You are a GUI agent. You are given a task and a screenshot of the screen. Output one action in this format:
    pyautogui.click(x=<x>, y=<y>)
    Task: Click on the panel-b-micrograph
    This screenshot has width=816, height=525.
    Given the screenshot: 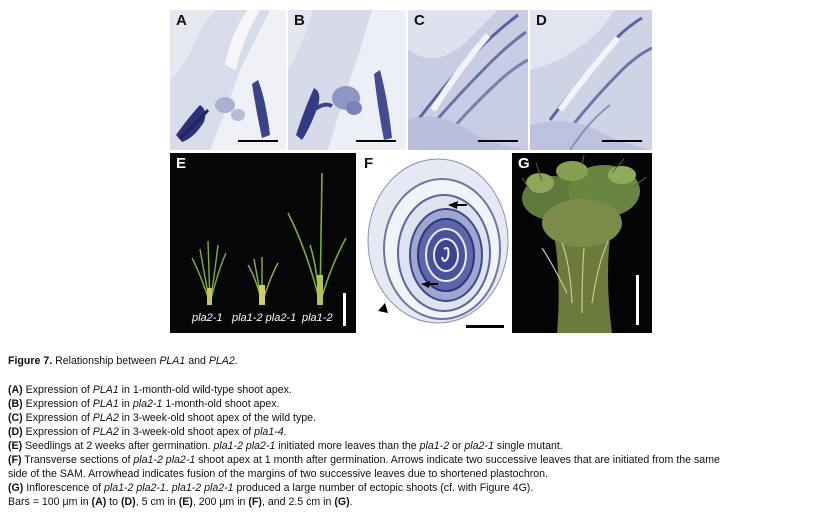 What is the action you would take?
    pyautogui.click(x=347, y=80)
    